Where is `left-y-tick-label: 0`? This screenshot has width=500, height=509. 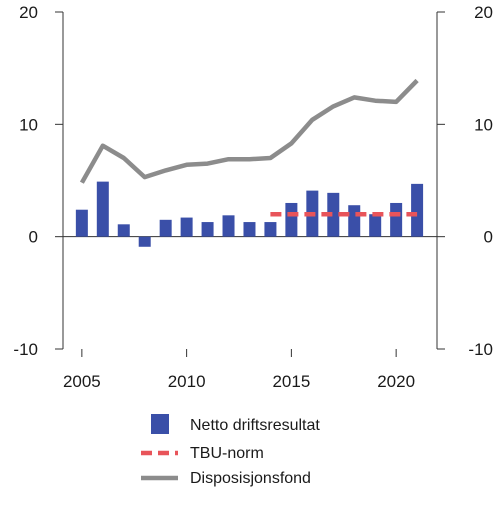
left-y-tick-label: 0 is located at coordinates (33, 237).